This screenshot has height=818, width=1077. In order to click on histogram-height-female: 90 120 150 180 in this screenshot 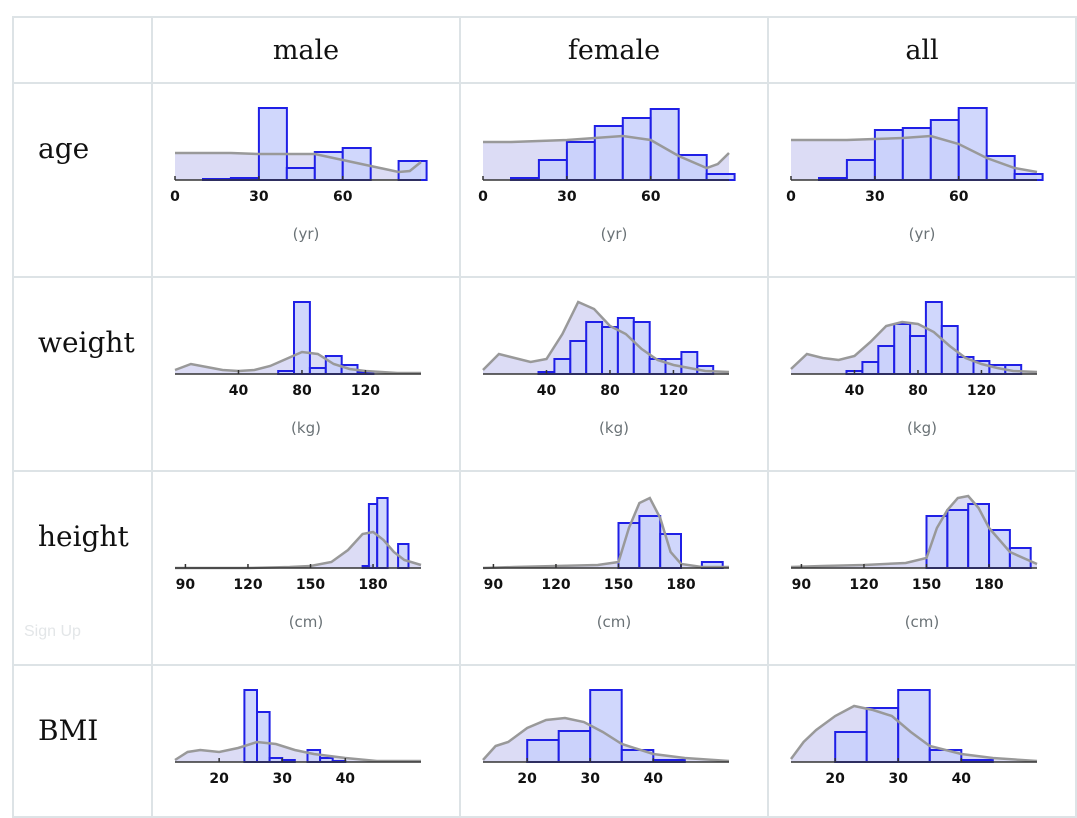, I will do `click(605, 544)`.